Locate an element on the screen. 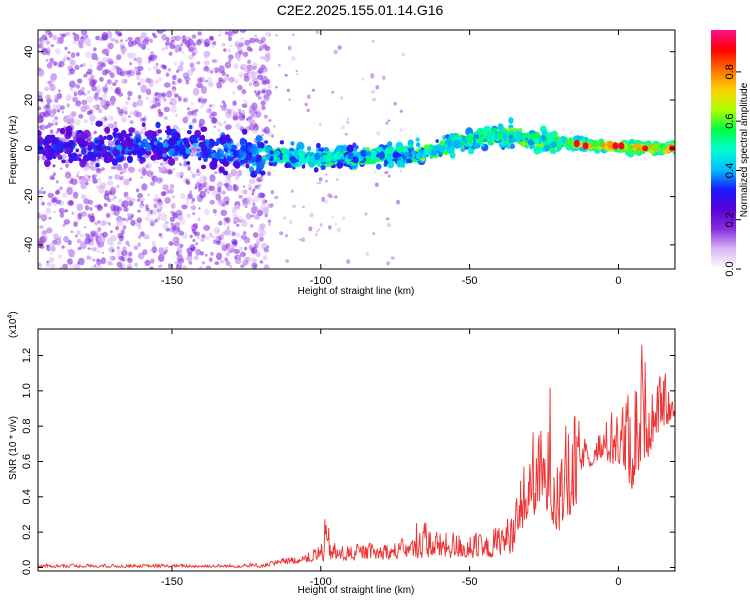 The image size is (750, 600). y-tick-label: 1.0 is located at coordinates (27, 390).